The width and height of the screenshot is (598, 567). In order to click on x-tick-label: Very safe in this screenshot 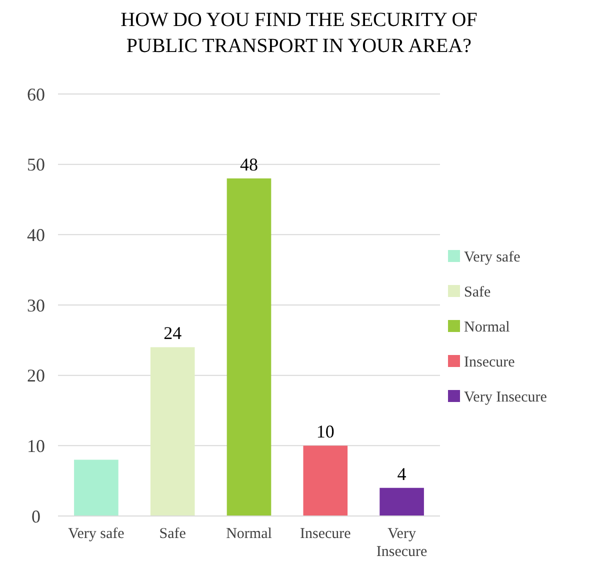, I will do `click(96, 534)`.